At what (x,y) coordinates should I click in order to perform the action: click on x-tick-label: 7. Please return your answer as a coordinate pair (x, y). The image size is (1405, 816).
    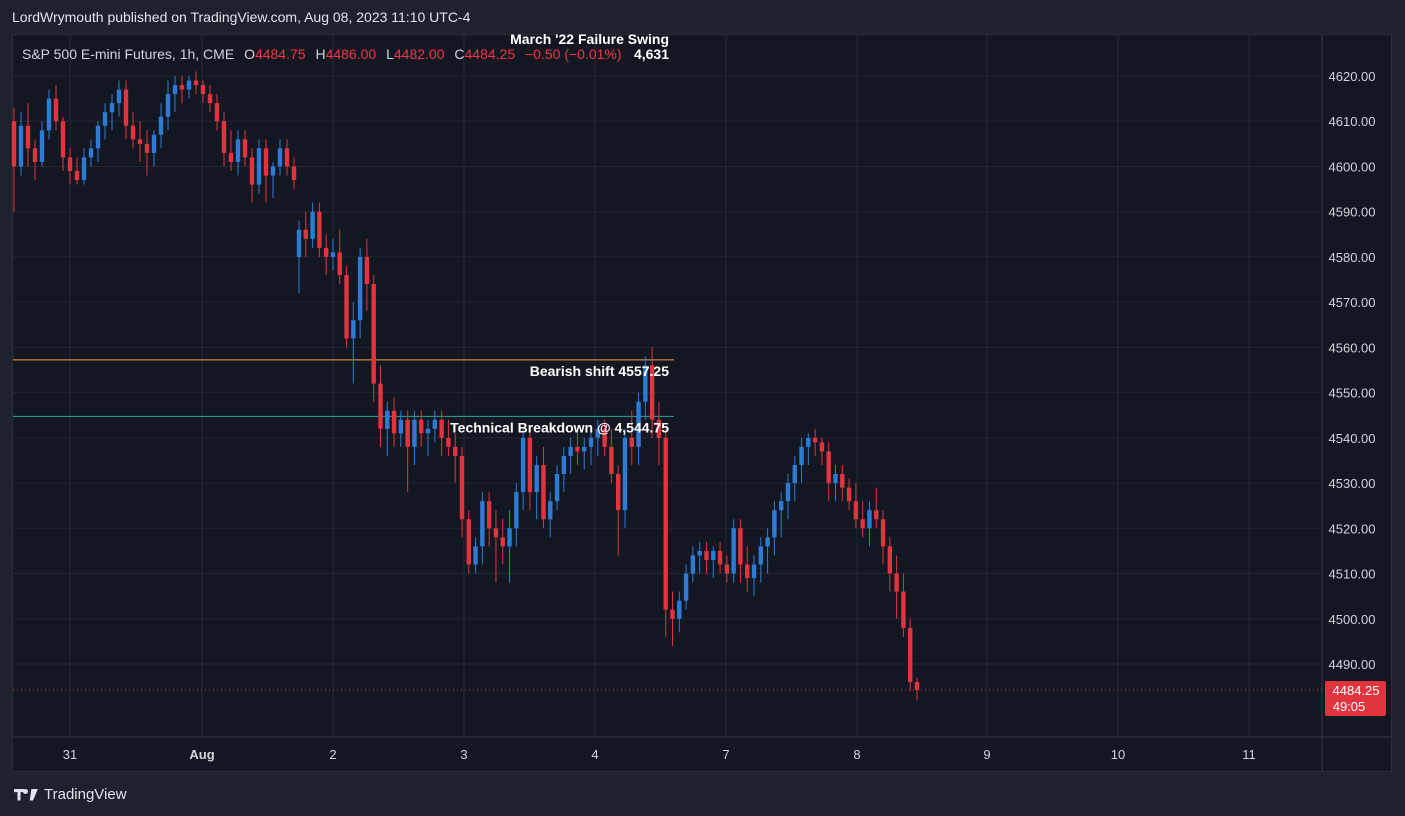
    Looking at the image, I should click on (725, 754).